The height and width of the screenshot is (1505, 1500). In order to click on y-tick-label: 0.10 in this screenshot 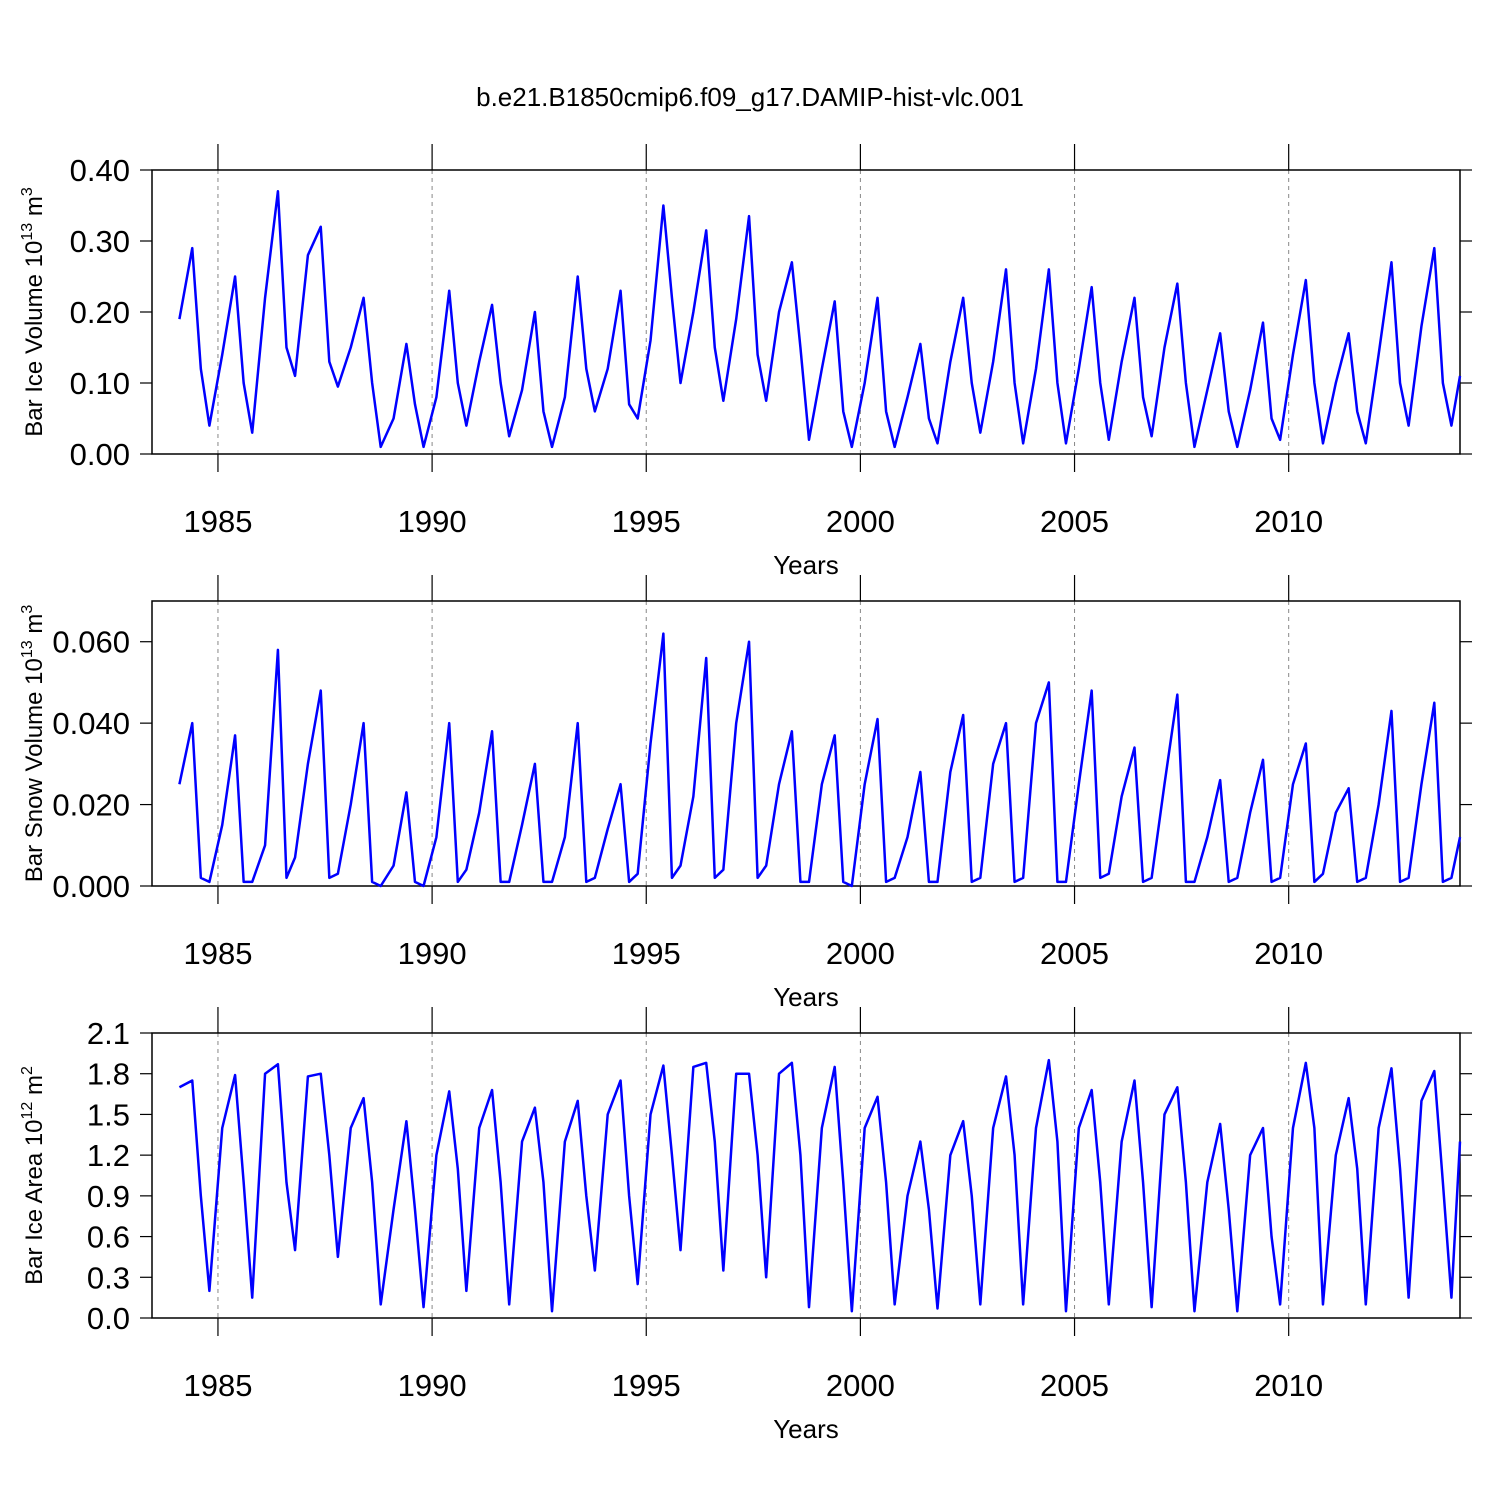, I will do `click(100, 383)`.